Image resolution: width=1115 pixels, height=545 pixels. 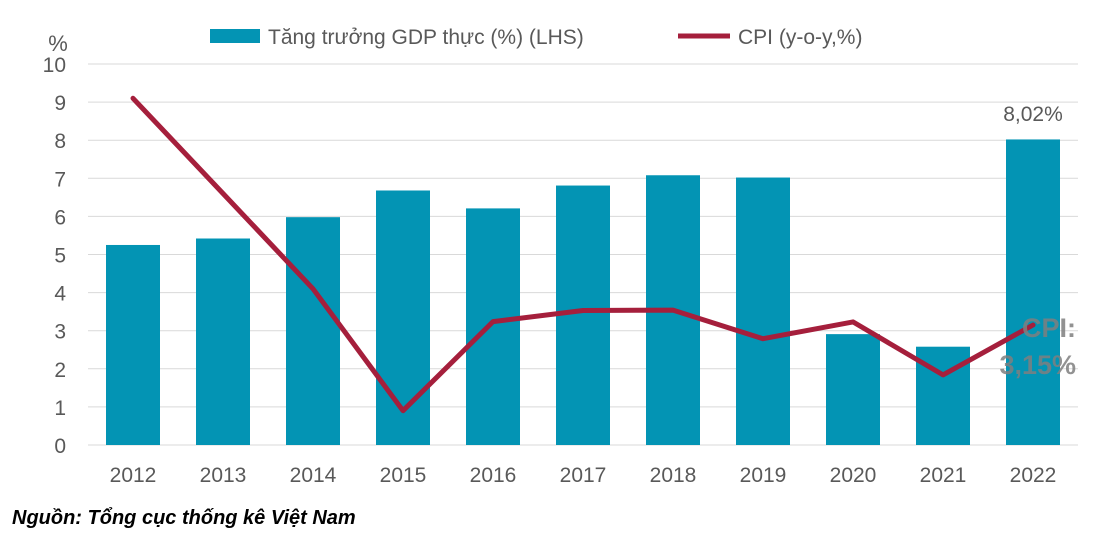 What do you see at coordinates (1033, 475) in the screenshot?
I see `x-tick-label: 2022` at bounding box center [1033, 475].